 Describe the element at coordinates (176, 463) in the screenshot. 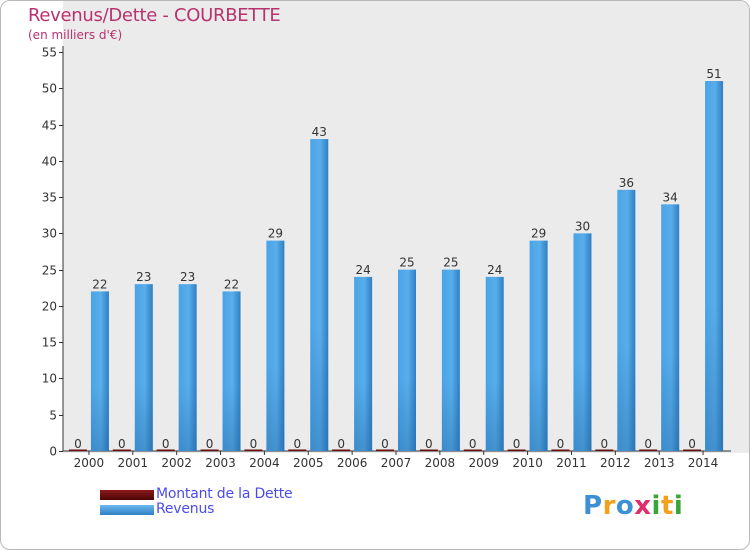

I see `x-tick-label: 2002` at that location.